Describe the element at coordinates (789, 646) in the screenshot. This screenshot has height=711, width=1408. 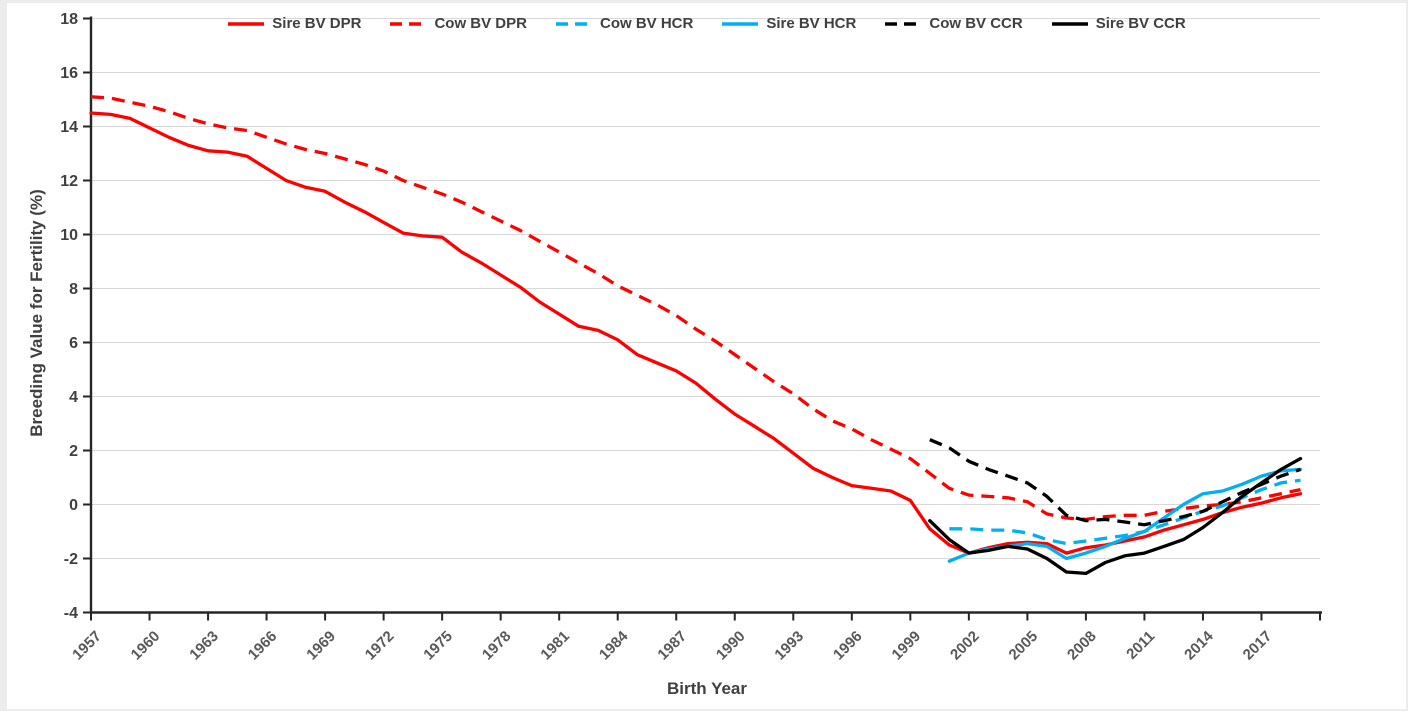
I see `x-tick-label-1993: 1993` at that location.